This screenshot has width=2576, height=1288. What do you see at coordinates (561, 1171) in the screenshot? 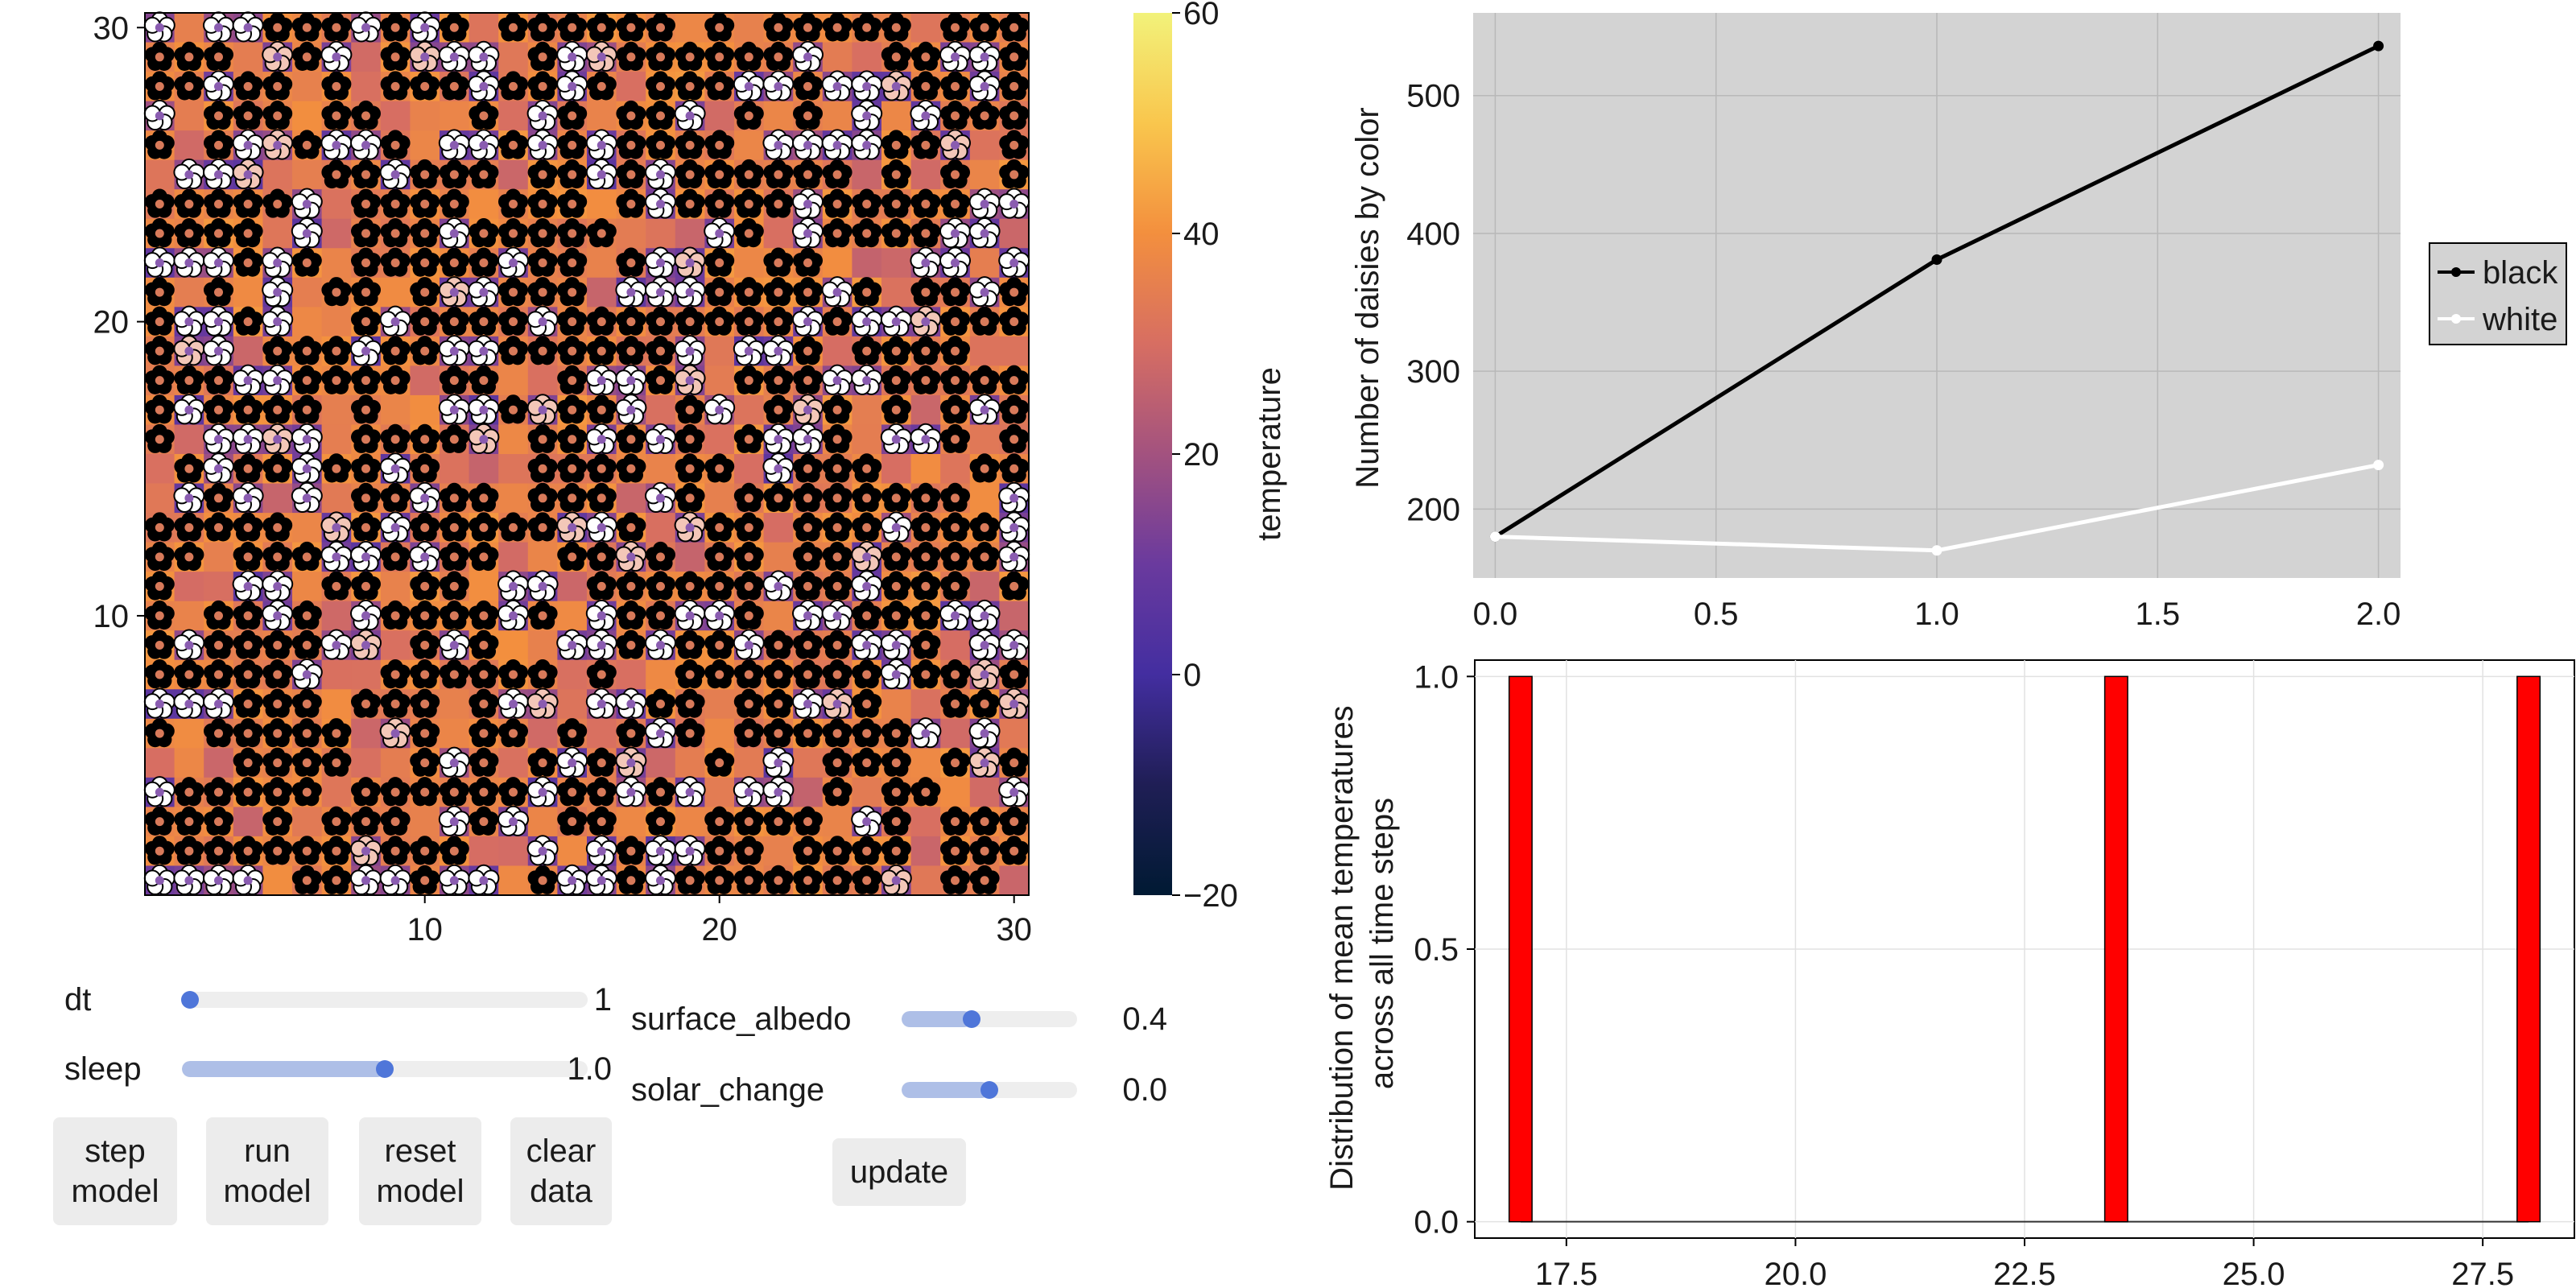
I see `clear-data-button: clear data` at bounding box center [561, 1171].